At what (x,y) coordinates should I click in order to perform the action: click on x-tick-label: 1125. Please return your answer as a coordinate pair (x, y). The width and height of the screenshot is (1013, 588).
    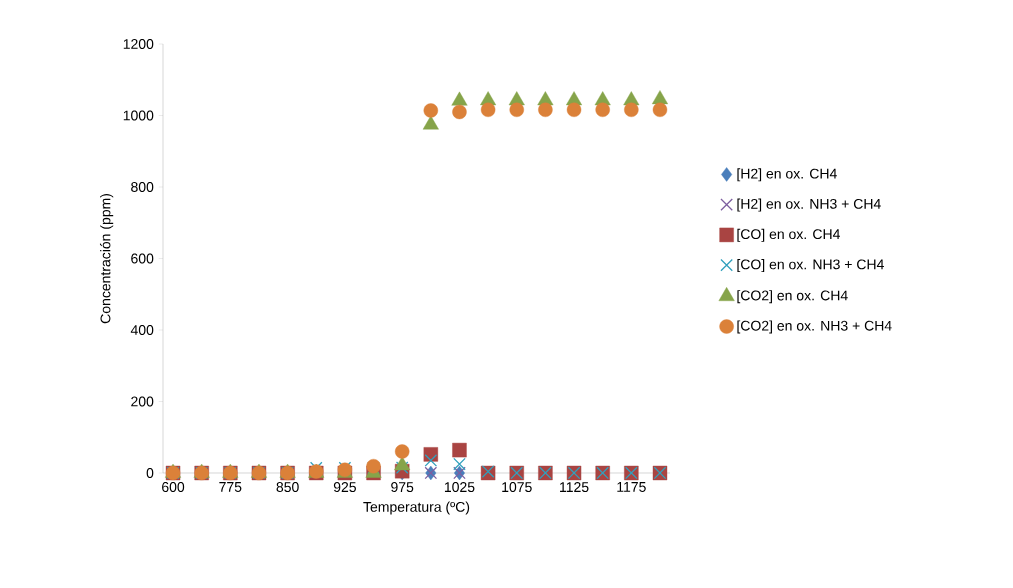
    Looking at the image, I should click on (574, 487).